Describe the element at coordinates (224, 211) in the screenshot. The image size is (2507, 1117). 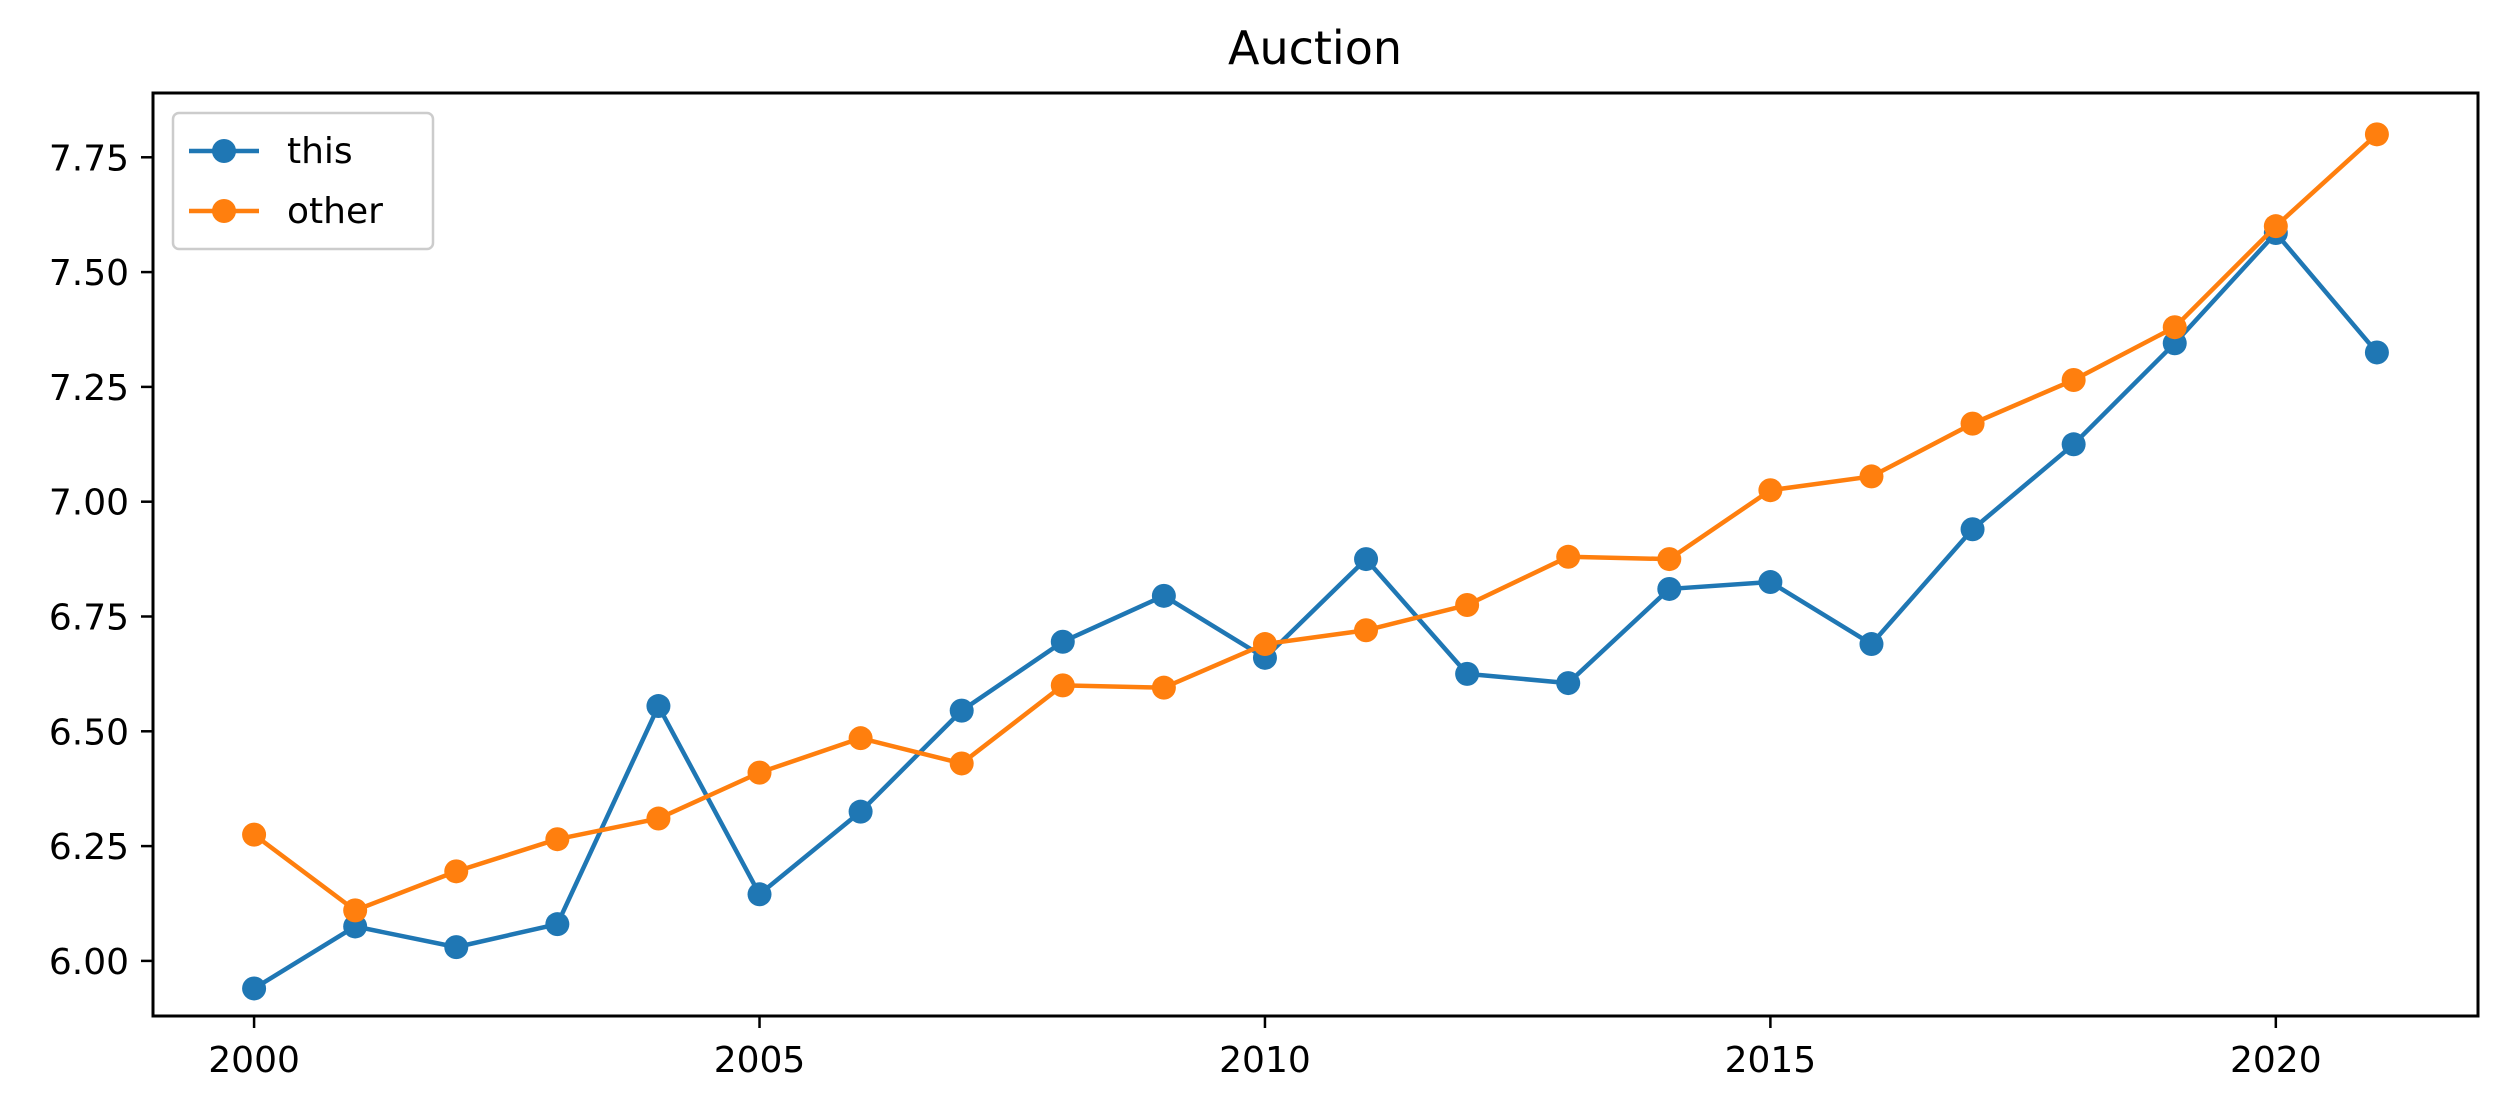
I see `legend-marker-other` at that location.